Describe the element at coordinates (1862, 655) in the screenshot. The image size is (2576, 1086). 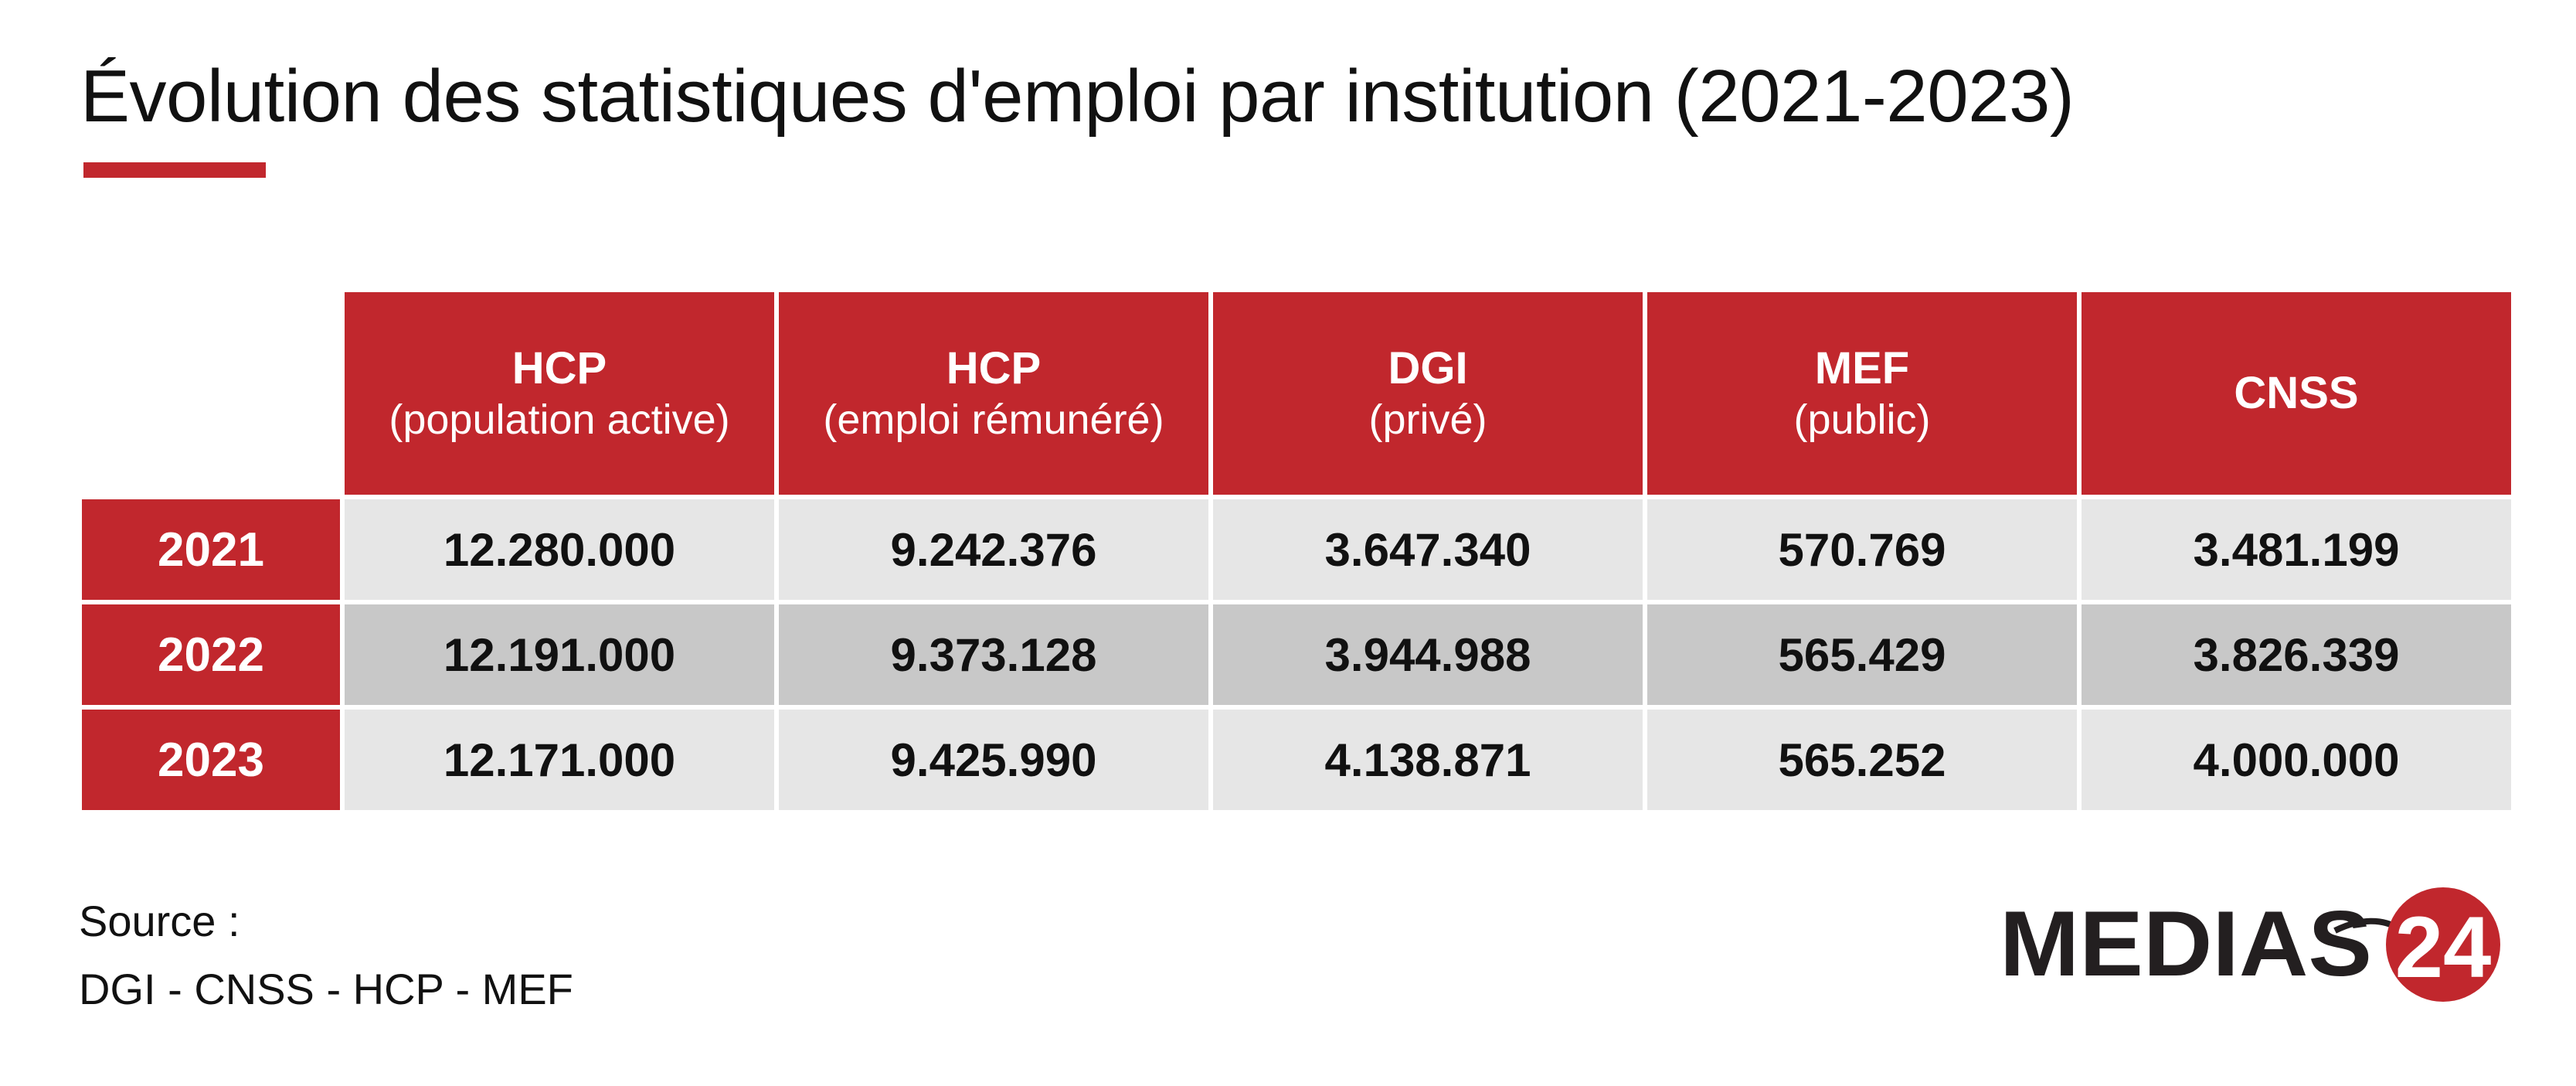
I see `table-cell: 565.429` at that location.